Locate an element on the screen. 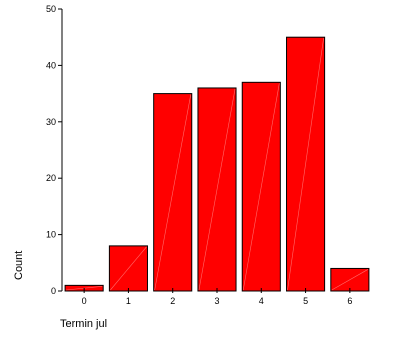 Image resolution: width=393 pixels, height=342 pixels. y-tick-label: 0 is located at coordinates (53, 291).